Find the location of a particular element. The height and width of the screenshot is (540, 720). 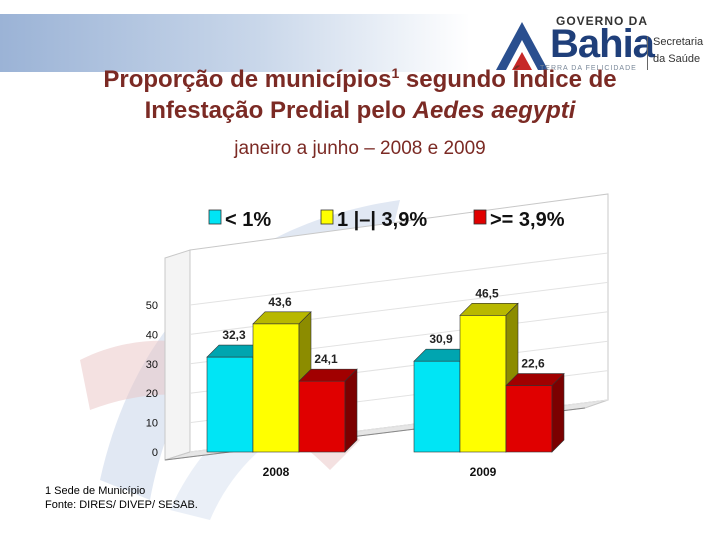

title-species: Aedes aegypti is located at coordinates (494, 110).